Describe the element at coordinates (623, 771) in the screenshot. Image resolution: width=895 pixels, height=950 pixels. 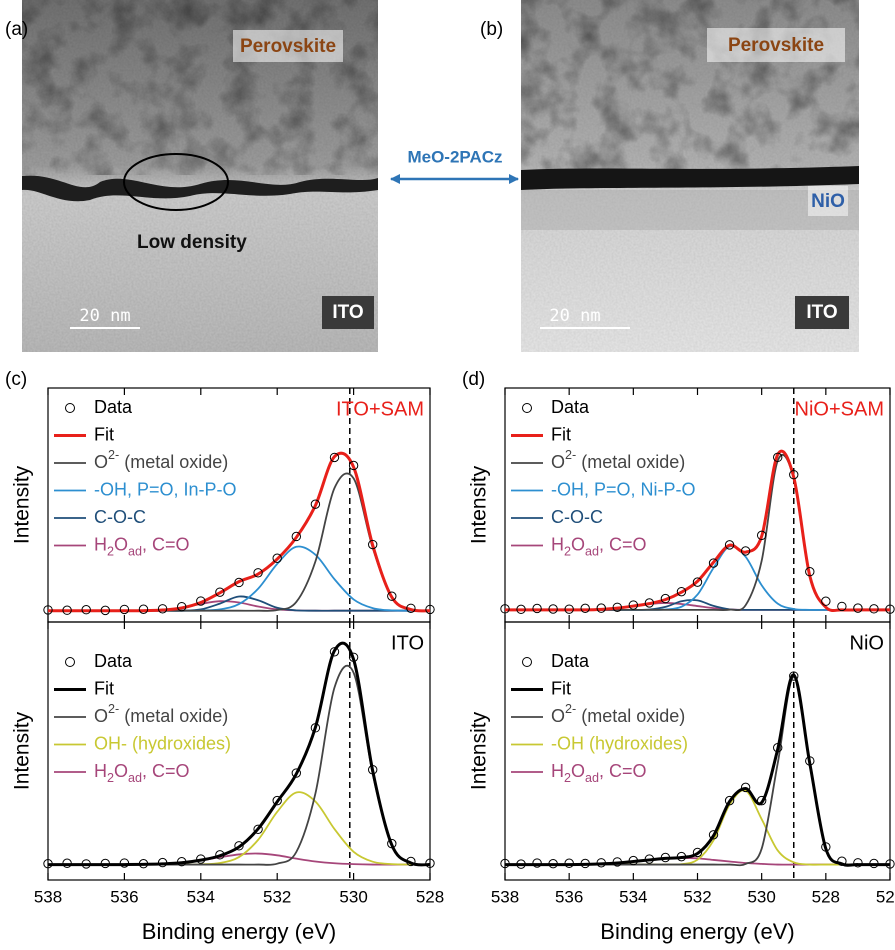
I see `text-run: , C=O` at that location.